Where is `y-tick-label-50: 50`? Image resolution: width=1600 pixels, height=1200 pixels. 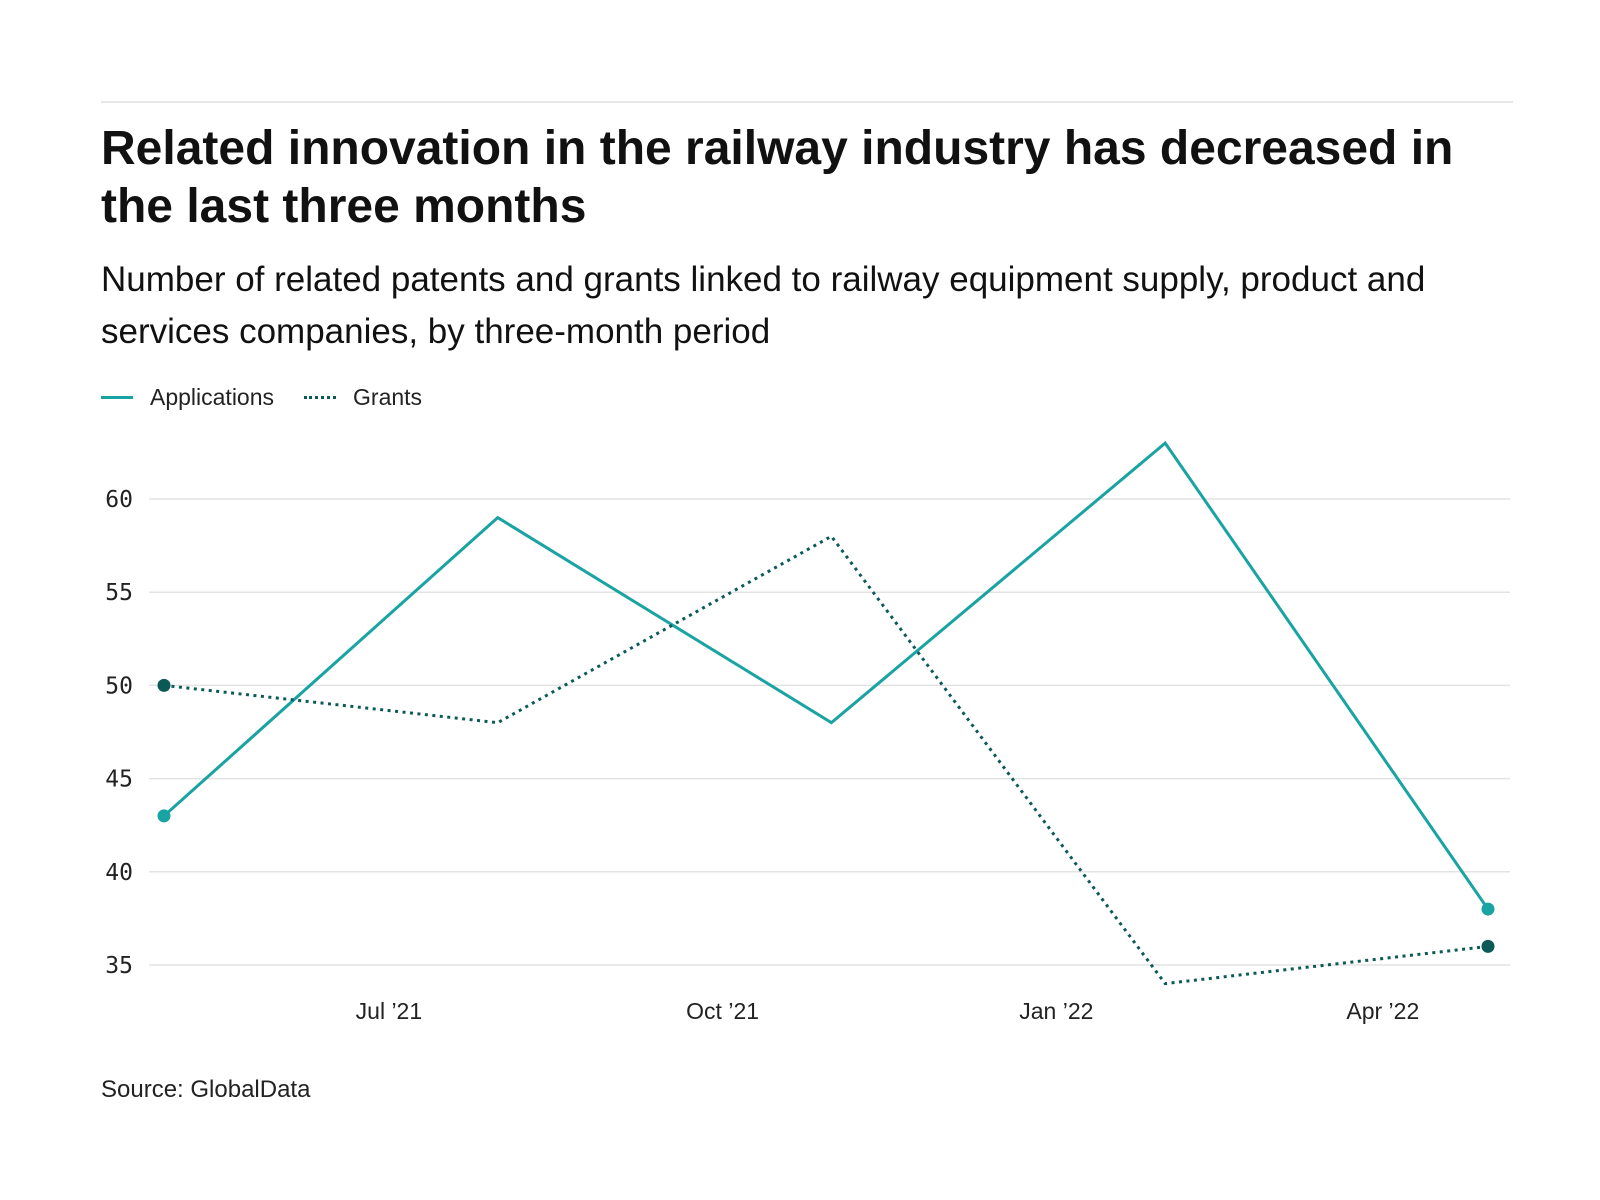 y-tick-label-50: 50 is located at coordinates (119, 686).